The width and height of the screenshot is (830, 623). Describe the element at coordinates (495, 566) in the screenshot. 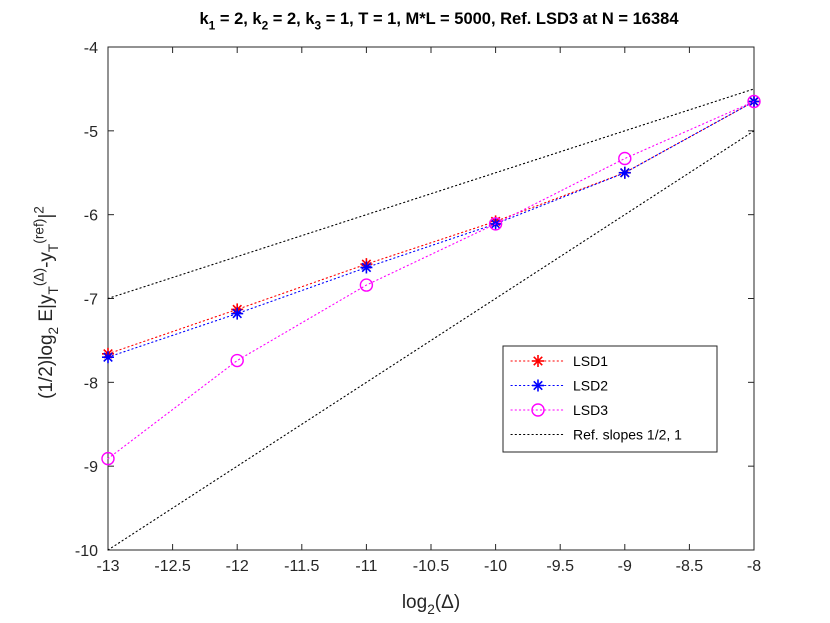

I see `x-tick-label: -10` at that location.